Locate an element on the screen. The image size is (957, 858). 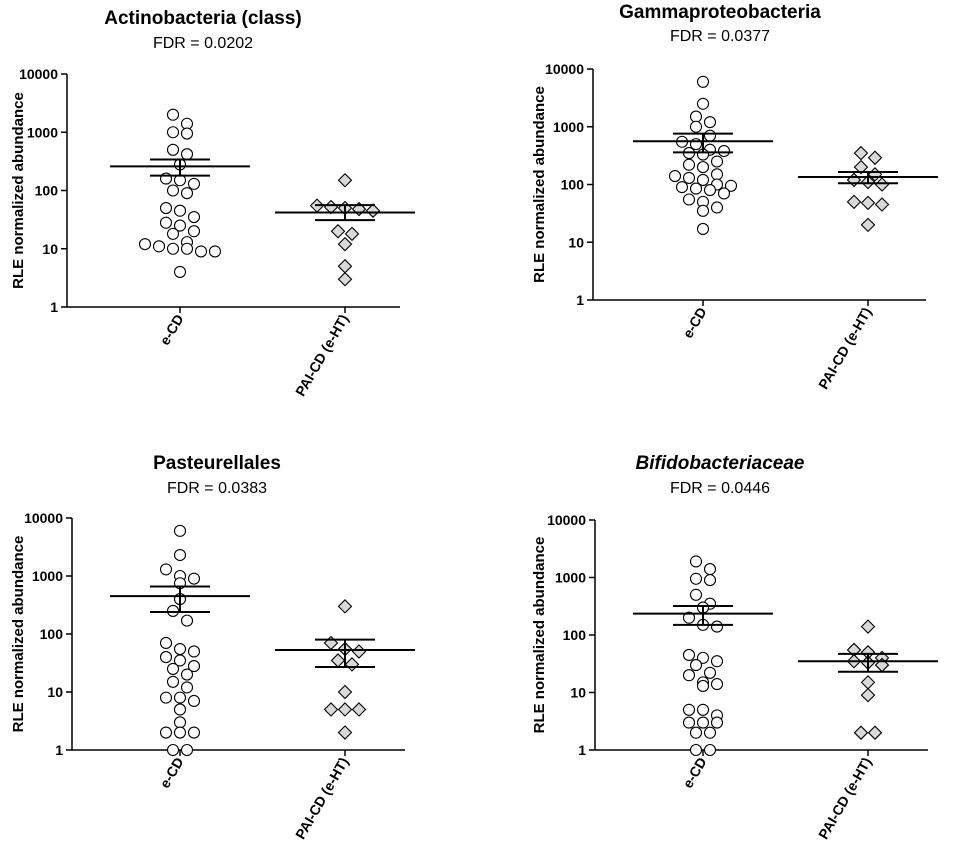
chart-title: Pasteurellales is located at coordinates (217, 463).